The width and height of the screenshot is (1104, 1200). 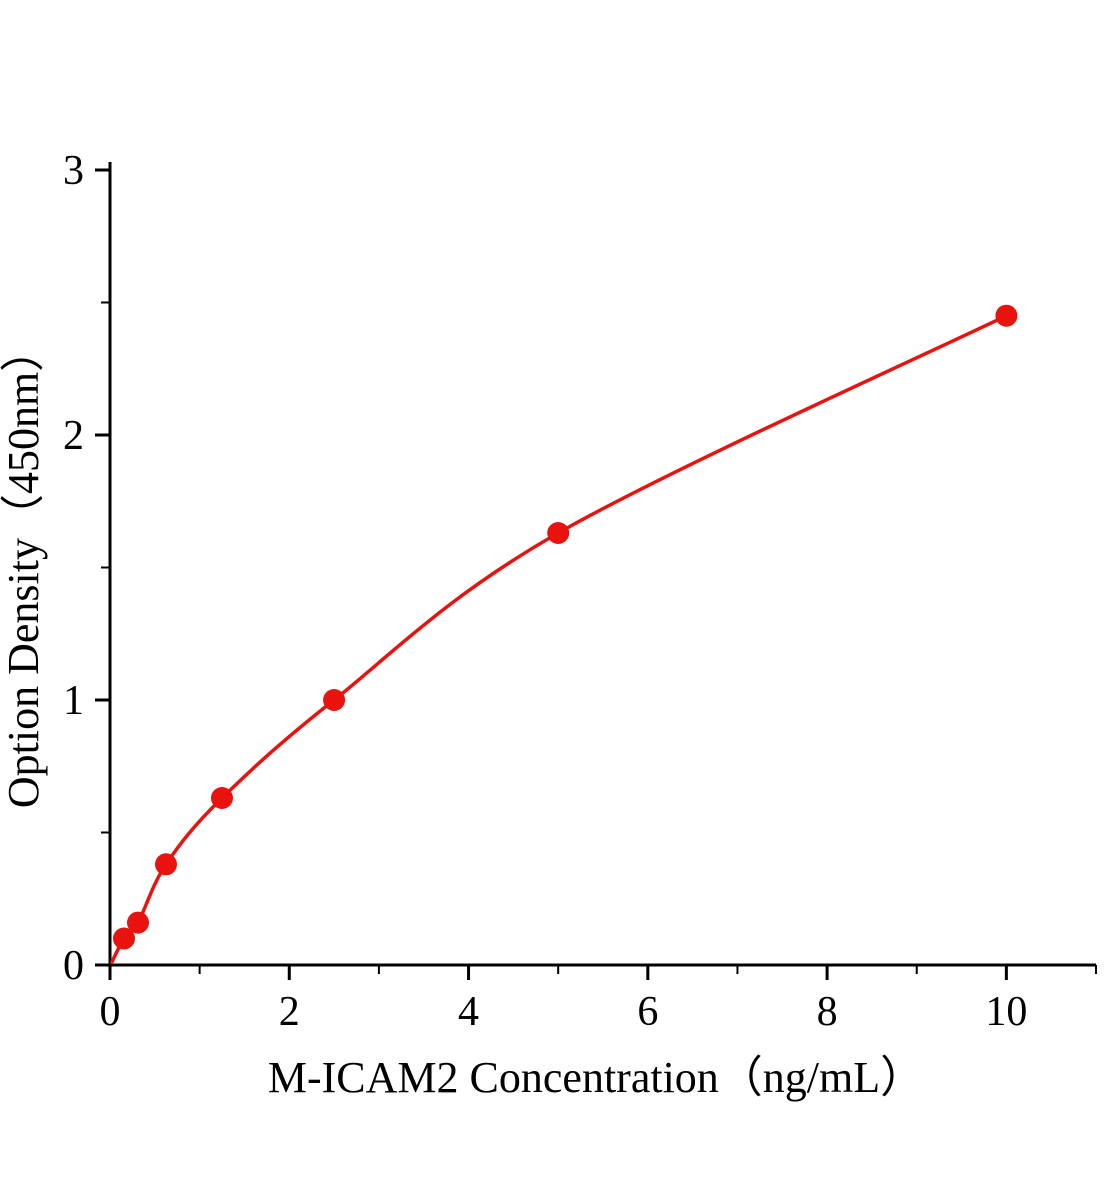 What do you see at coordinates (24, 568) in the screenshot?
I see `y-axis-title: Option Density（450nm）` at bounding box center [24, 568].